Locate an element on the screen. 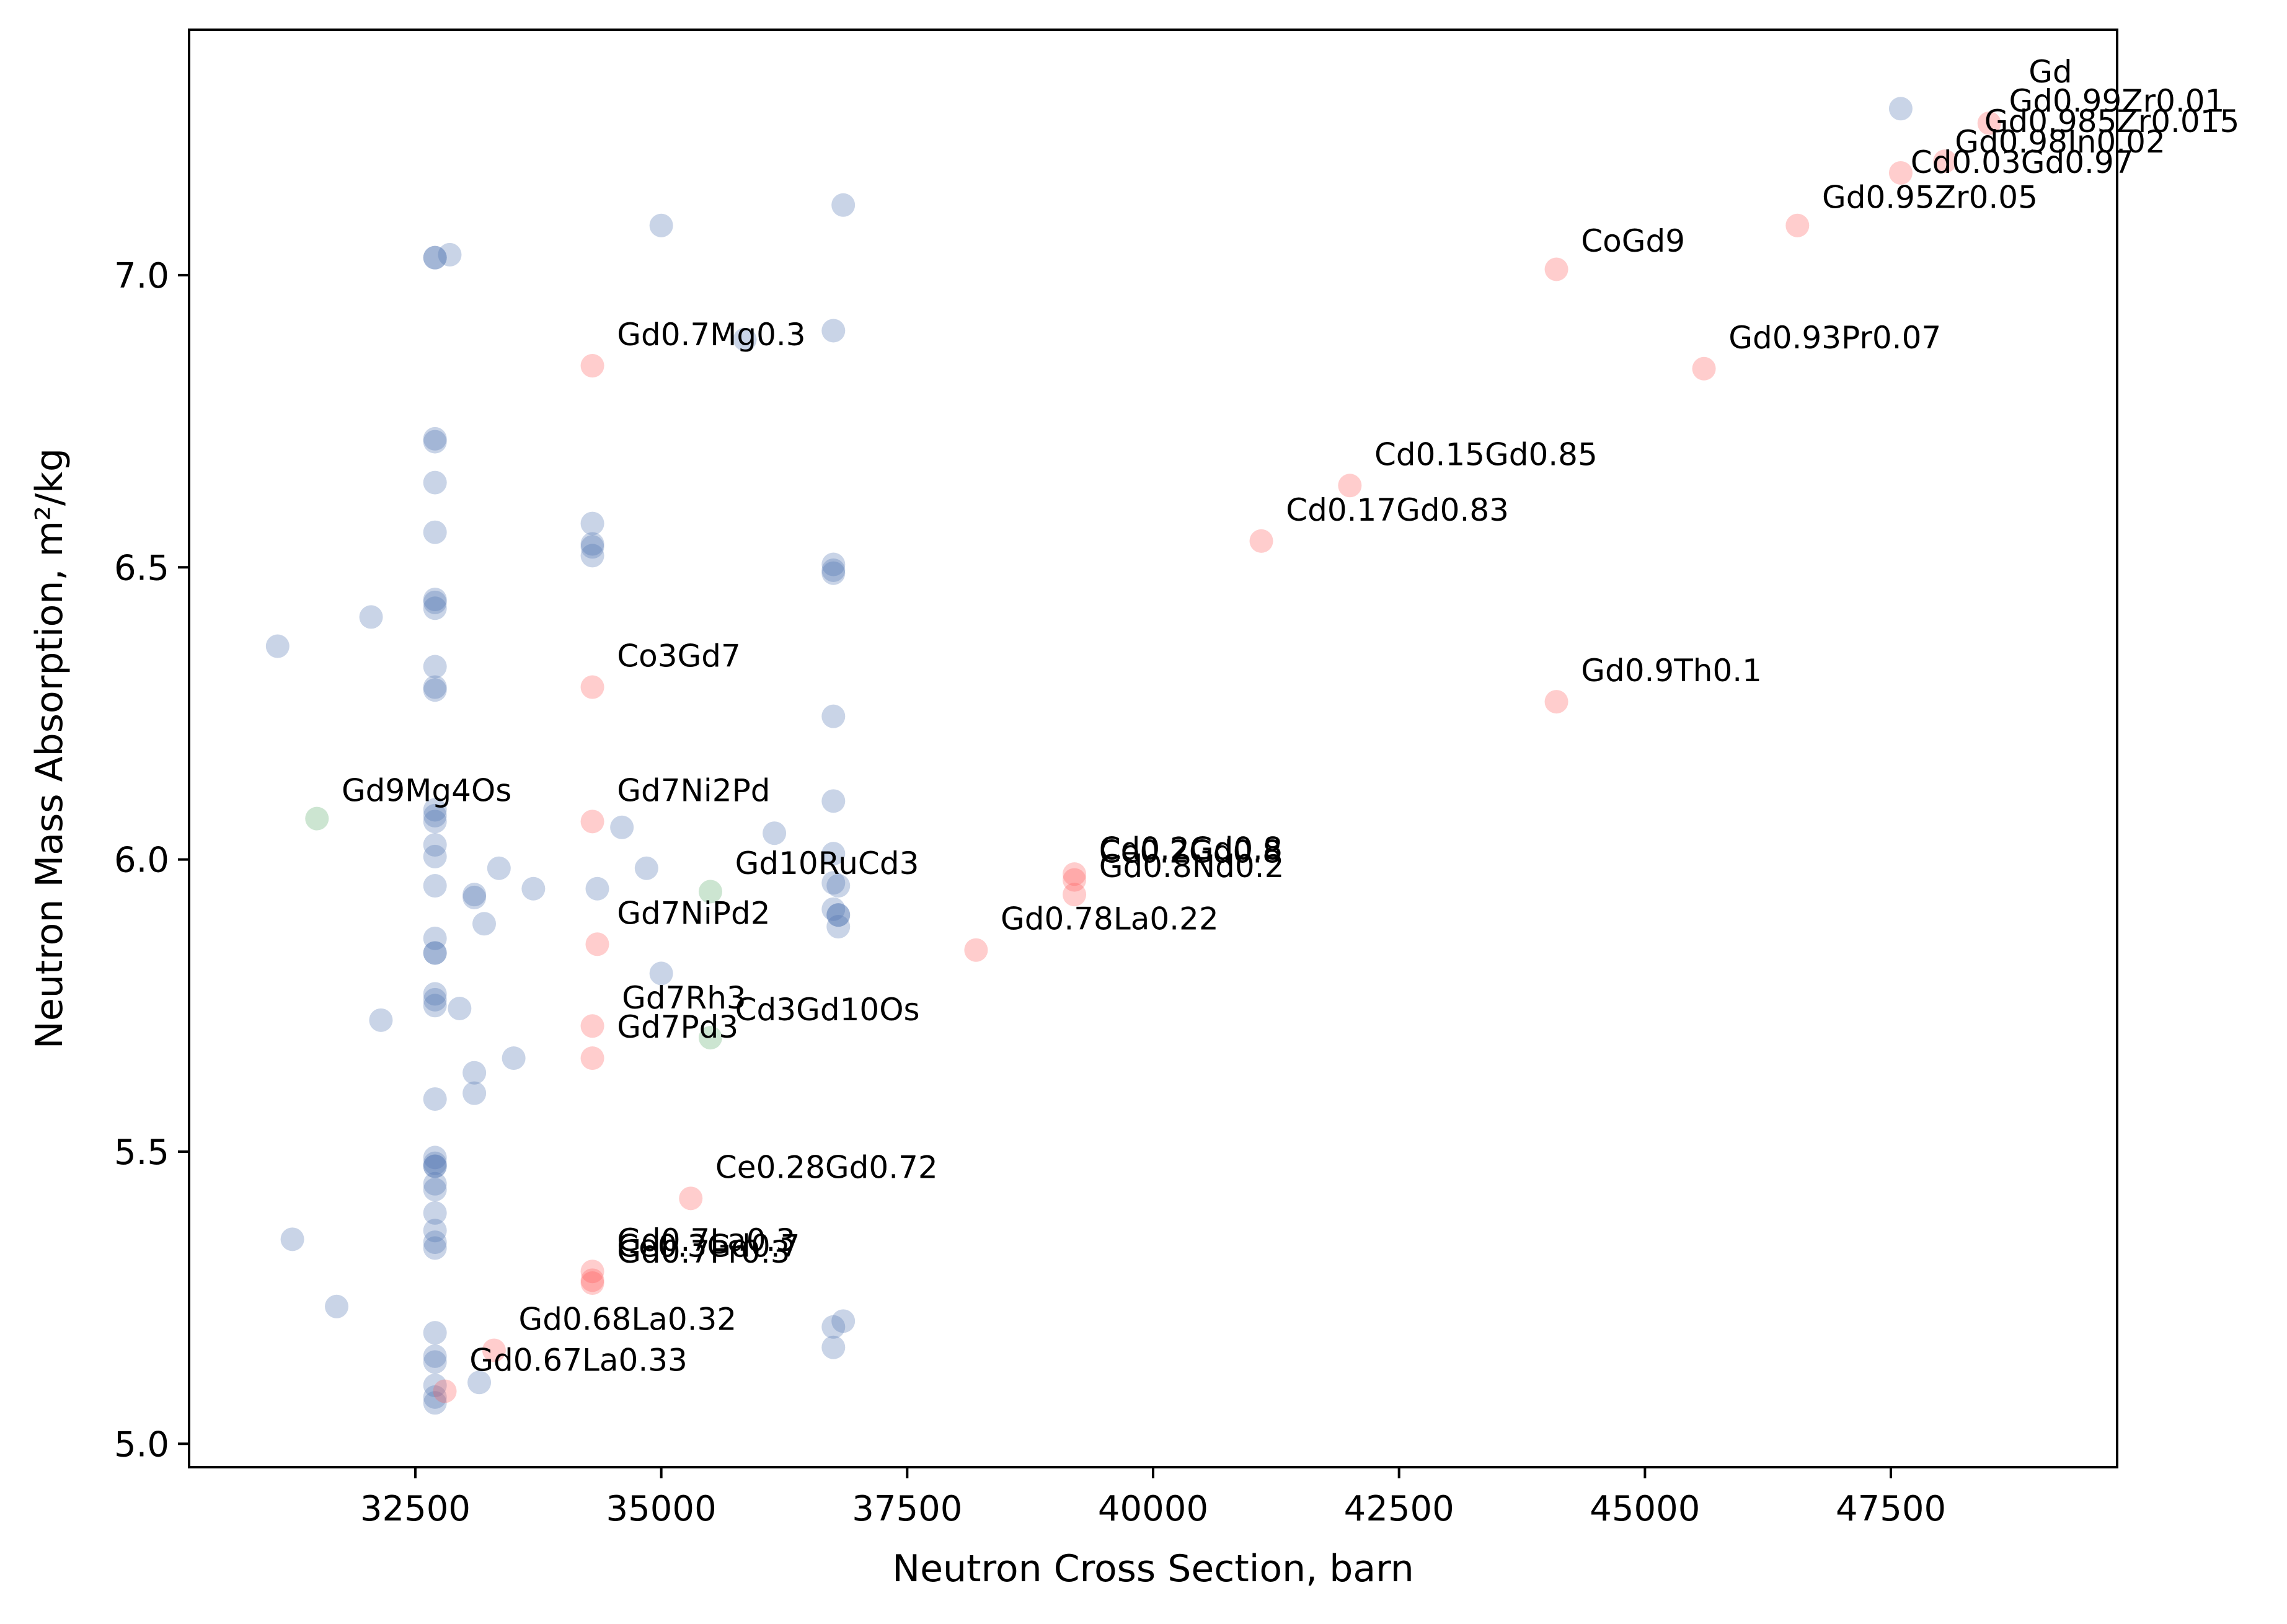 The width and height of the screenshot is (2287, 1624). point-label: Cd0.15Gd0.85 is located at coordinates (1486, 454).